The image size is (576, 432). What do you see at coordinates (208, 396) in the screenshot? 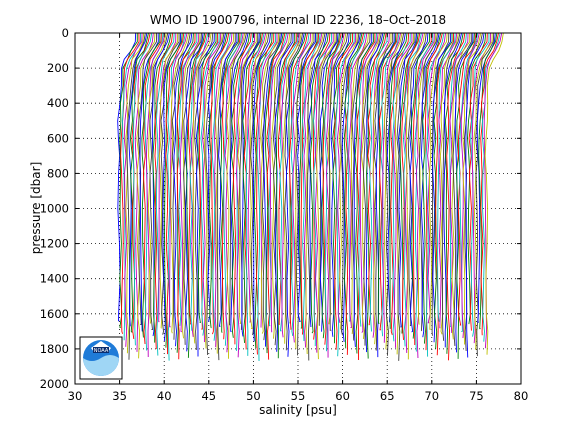
I see `x-tick-label: 45` at bounding box center [208, 396].